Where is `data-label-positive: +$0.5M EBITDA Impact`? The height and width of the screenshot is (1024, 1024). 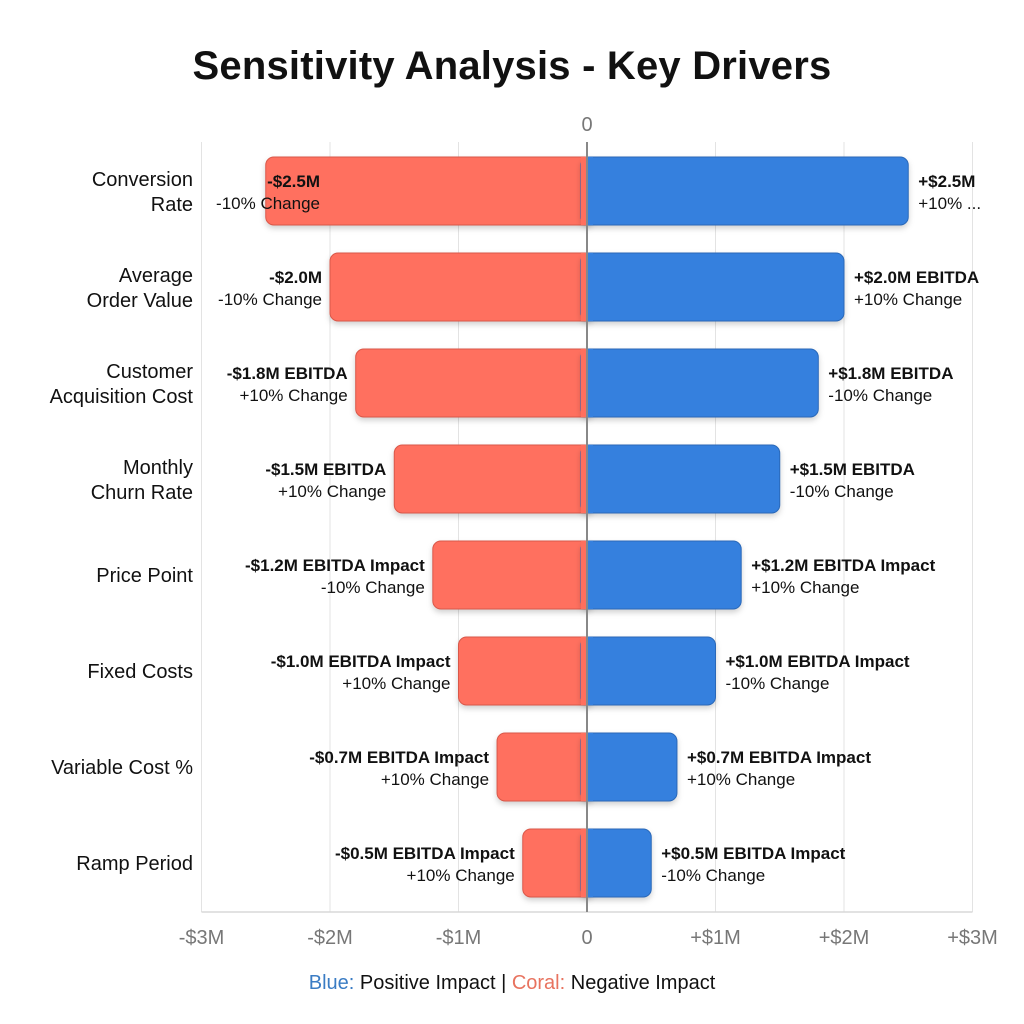
data-label-positive: +$0.5M EBITDA Impact is located at coordinates (753, 853).